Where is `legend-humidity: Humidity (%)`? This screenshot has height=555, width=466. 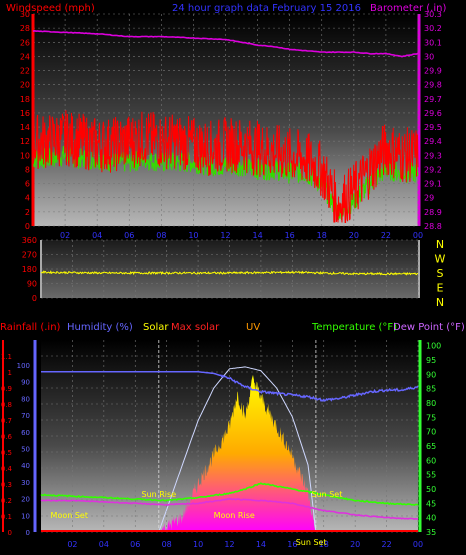 legend-humidity: Humidity (%) is located at coordinates (100, 327).